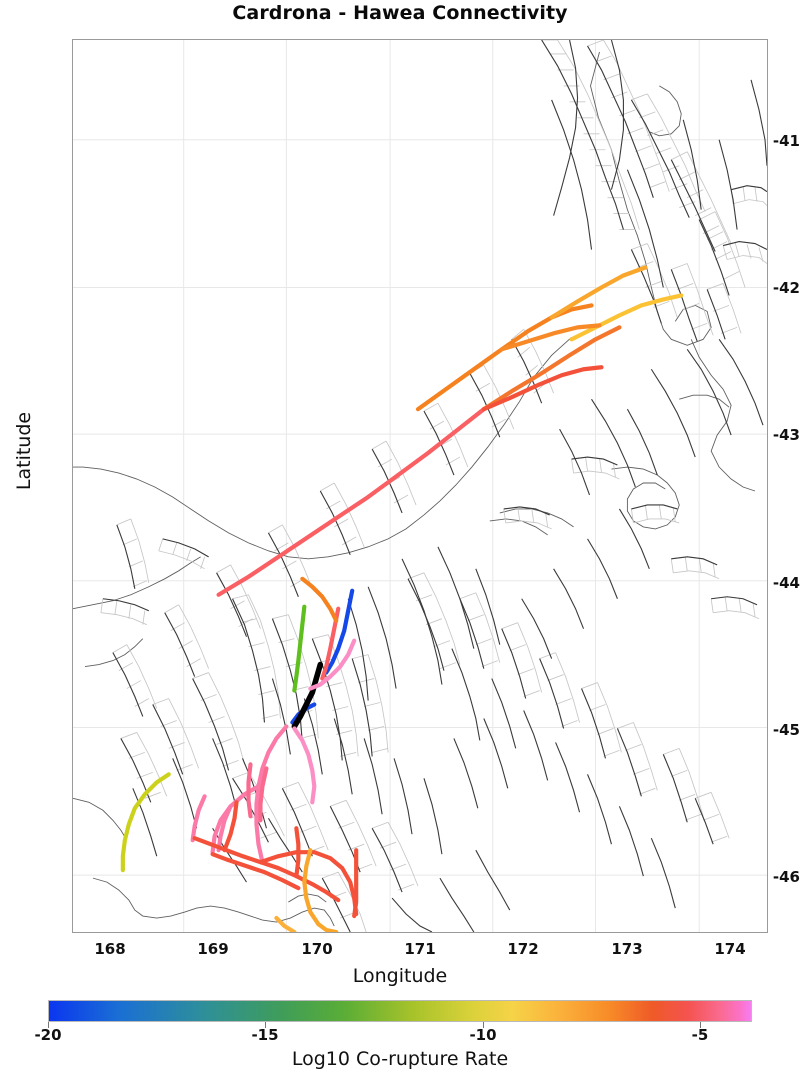 The image size is (800, 1083). Describe the element at coordinates (786, 435) in the screenshot. I see `ytick-label: -43` at that location.